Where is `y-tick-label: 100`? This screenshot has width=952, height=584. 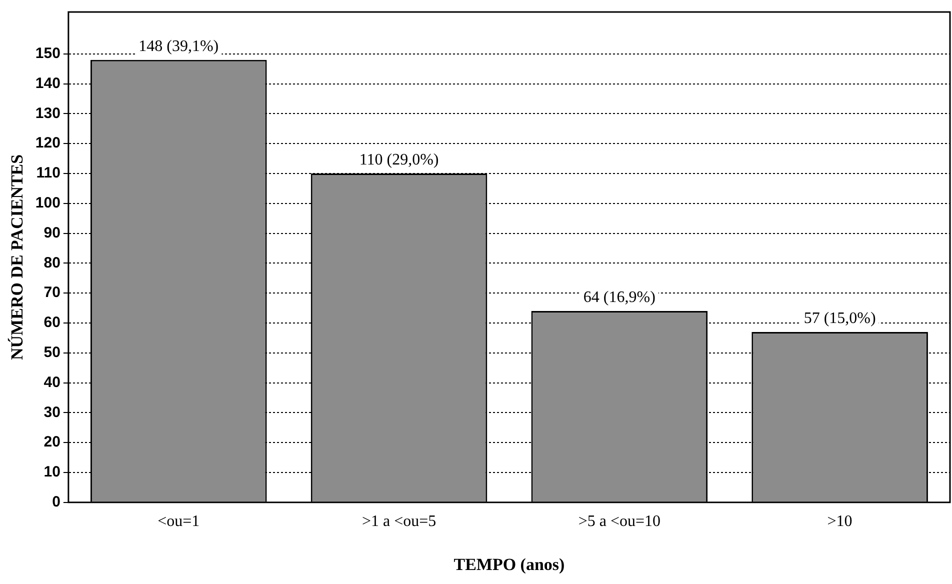
y-tick-label: 100 is located at coordinates (47, 203).